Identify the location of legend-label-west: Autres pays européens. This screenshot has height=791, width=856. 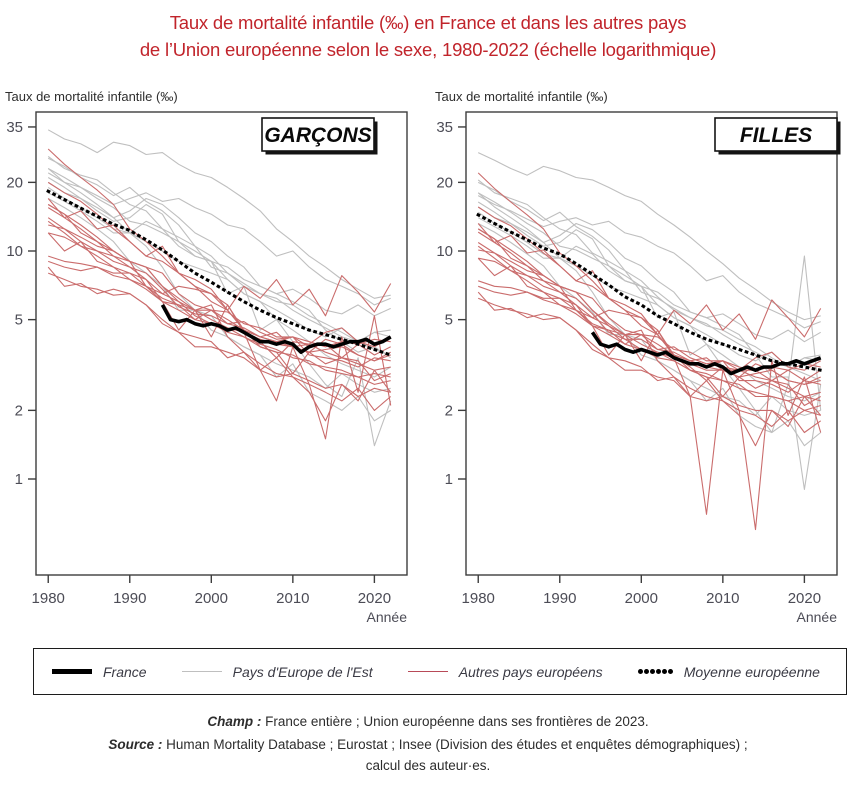
(530, 671).